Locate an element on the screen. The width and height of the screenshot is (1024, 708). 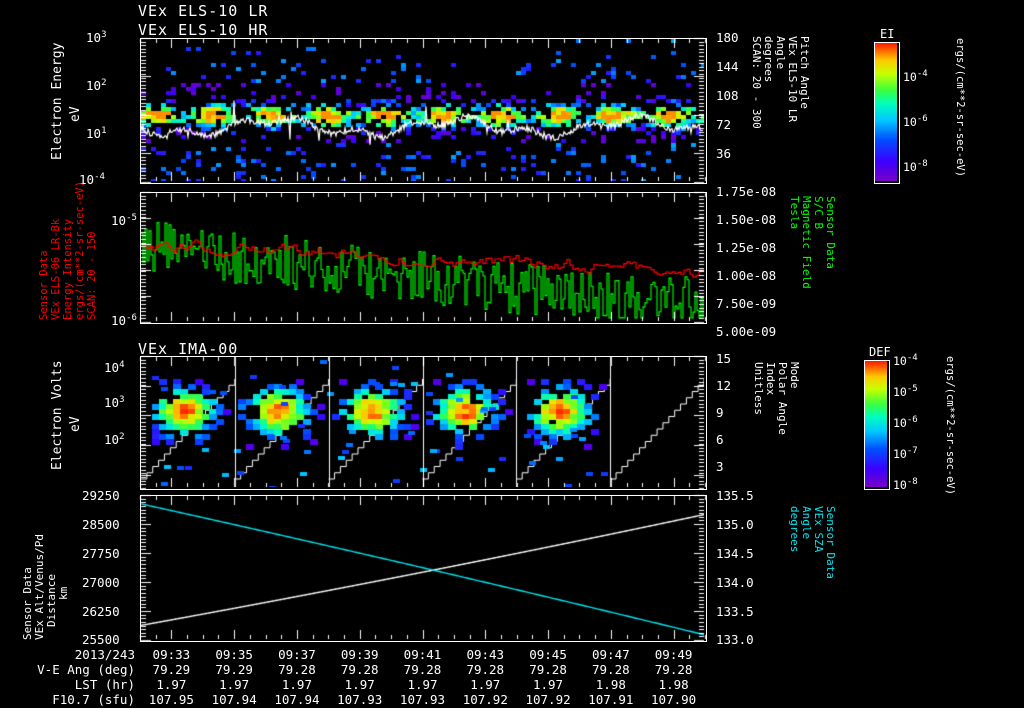
p2-left-title-1: VEx ELS-06 LR-Bk is located at coordinates (56, 269).